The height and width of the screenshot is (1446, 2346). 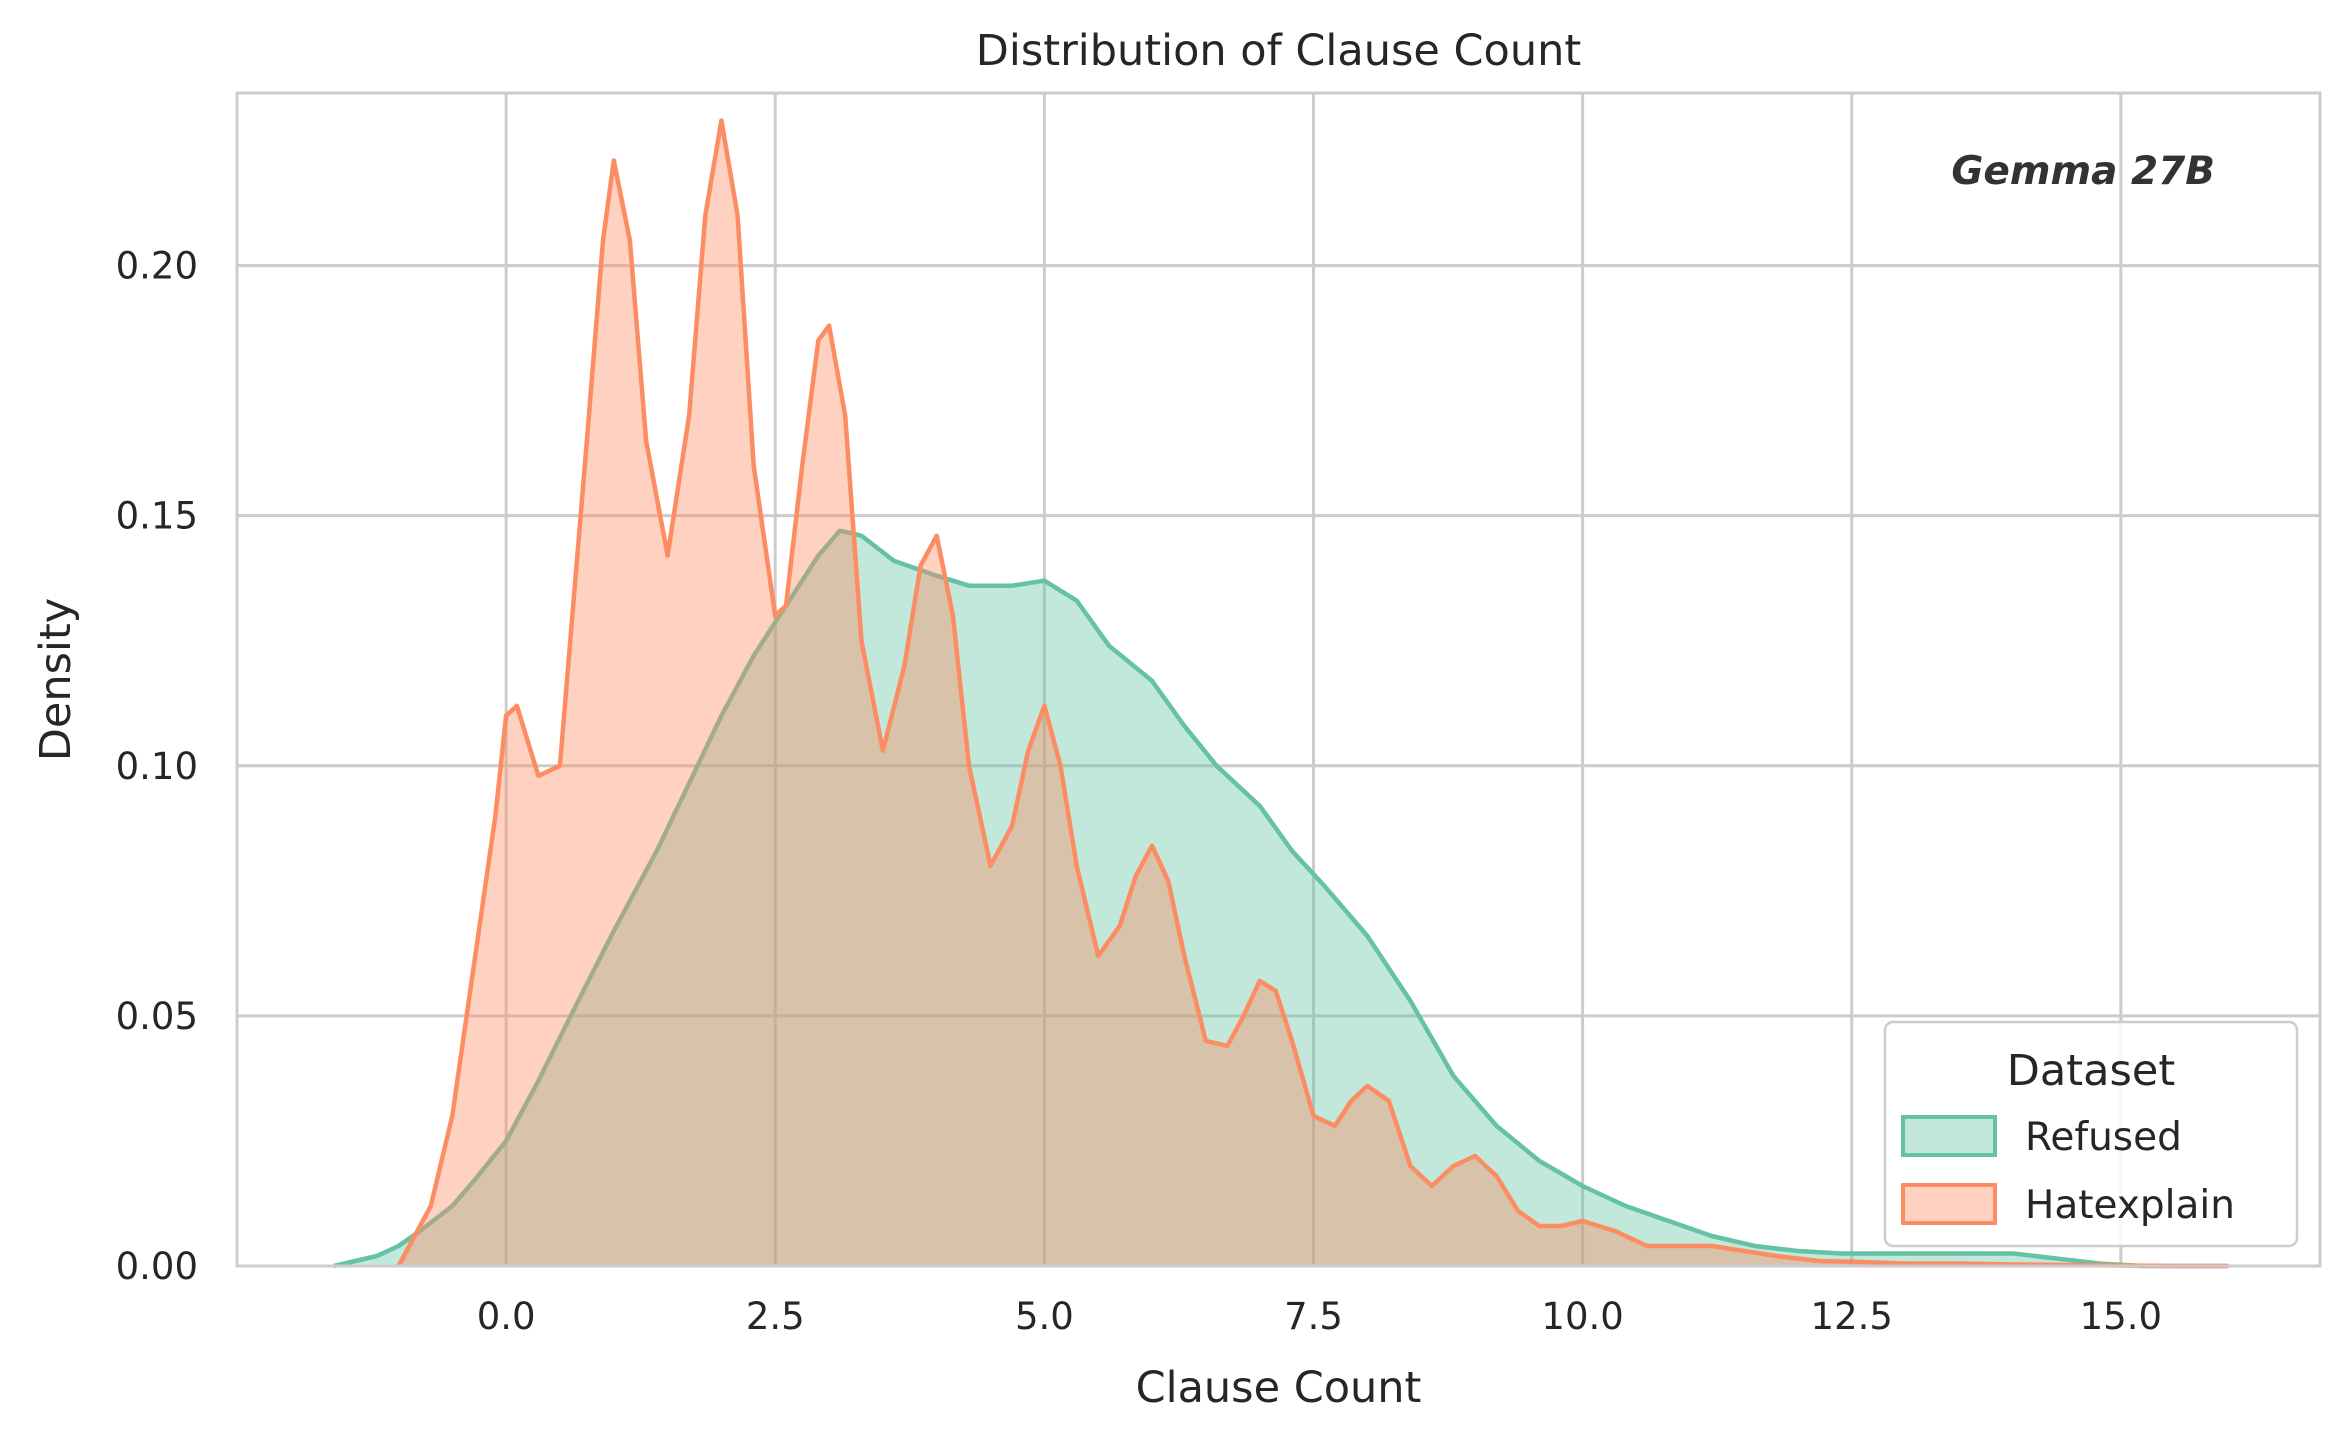 I want to click on legend-swatch-refused, so click(x=1949, y=1136).